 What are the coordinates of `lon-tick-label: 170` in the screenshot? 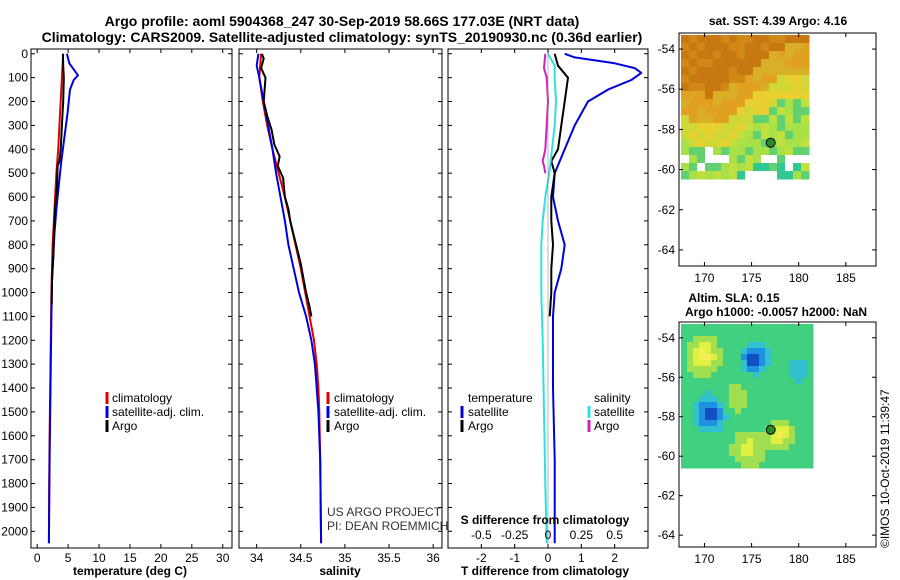 It's located at (704, 559).